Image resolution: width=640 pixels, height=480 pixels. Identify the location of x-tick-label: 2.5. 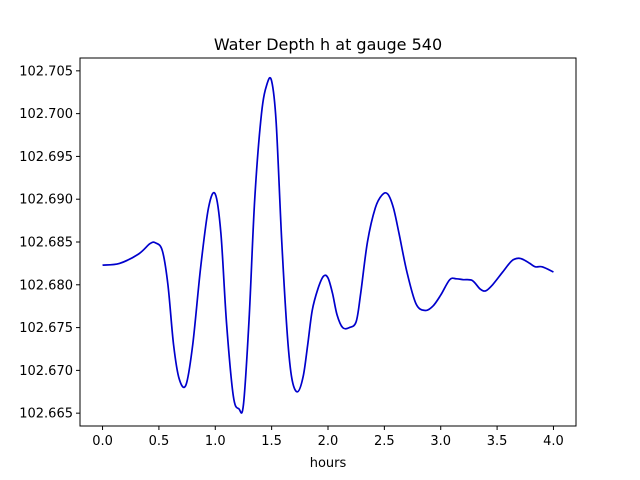
(384, 441).